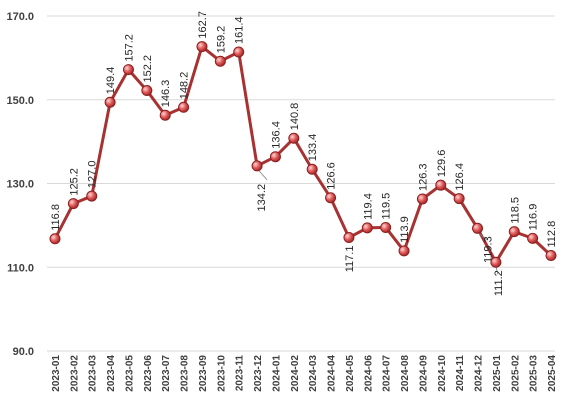 The image size is (562, 405). I want to click on y-axis-ticks: 90.0 110.0 130.0 150.0 170.0, so click(20, 184).